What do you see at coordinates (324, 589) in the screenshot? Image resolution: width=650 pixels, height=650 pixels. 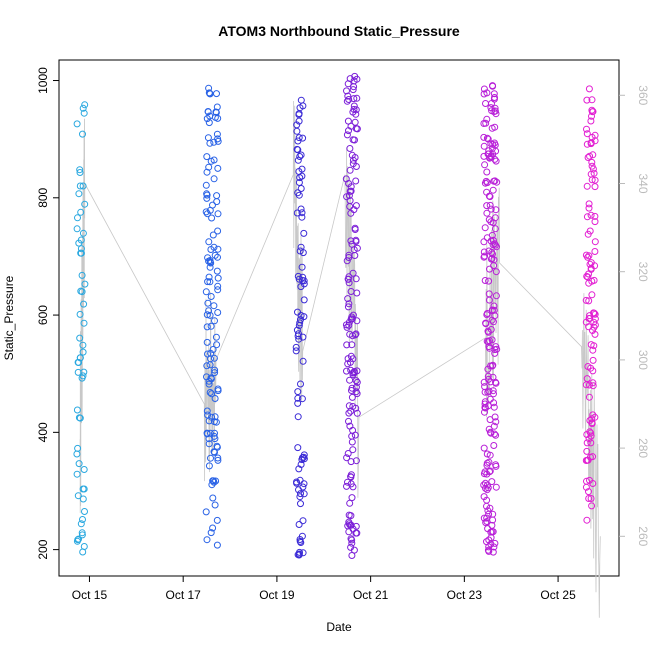 I see `x-axis: Oct 15 Oct 17 Oct 19 Oct 21 Oct 23 Oct 25` at bounding box center [324, 589].